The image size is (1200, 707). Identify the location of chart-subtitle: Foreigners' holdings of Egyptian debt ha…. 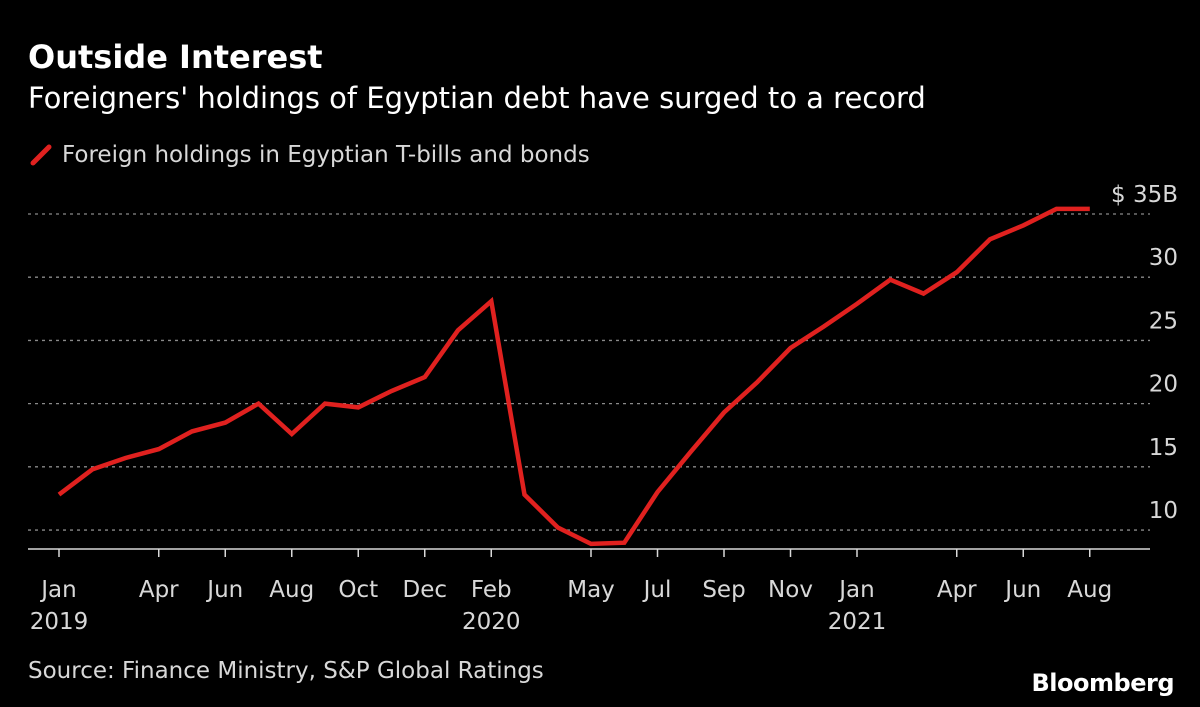
(477, 98).